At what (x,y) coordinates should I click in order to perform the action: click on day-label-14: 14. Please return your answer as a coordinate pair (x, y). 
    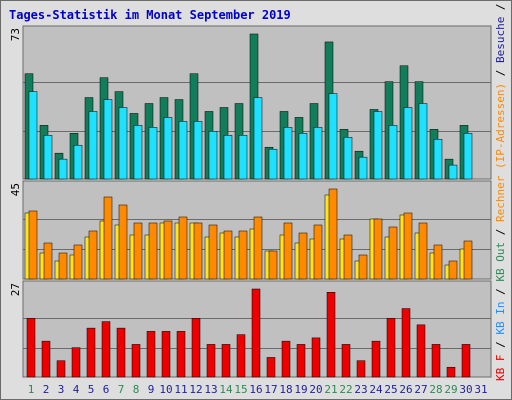
    Looking at the image, I should click on (226, 389).